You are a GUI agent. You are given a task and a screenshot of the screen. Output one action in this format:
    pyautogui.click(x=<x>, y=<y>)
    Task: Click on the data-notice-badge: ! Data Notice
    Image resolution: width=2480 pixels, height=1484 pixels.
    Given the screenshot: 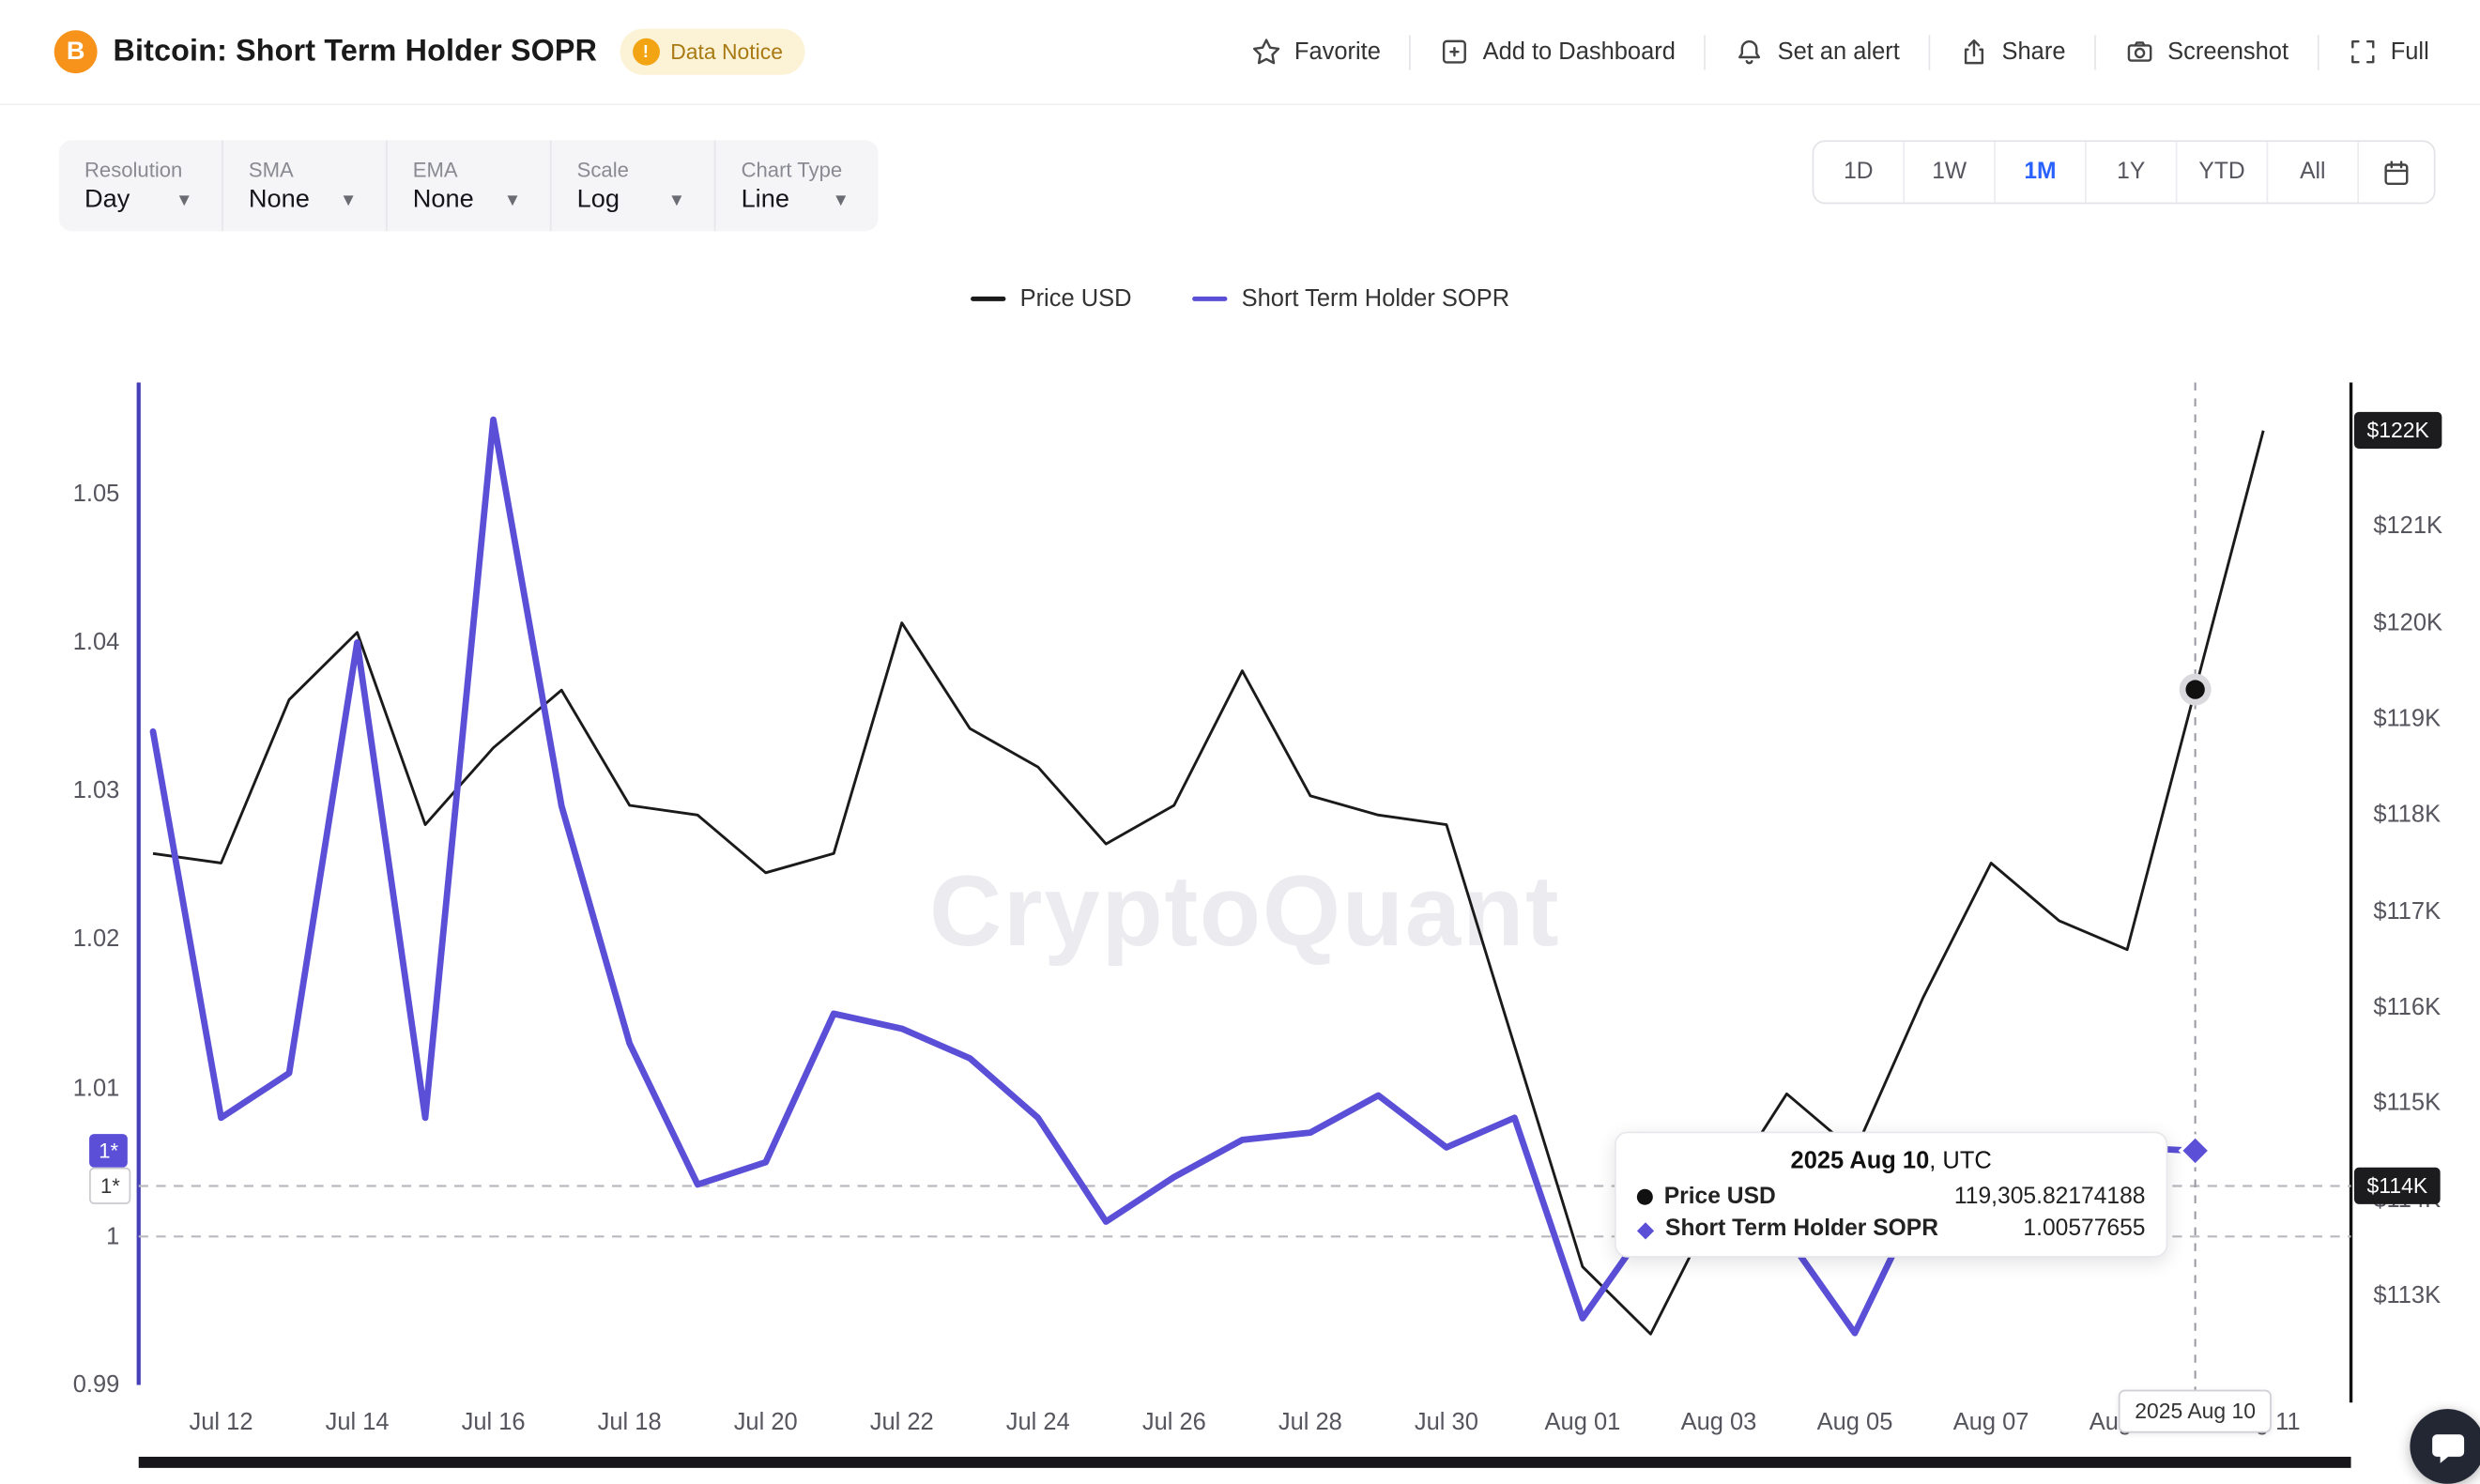 What is the action you would take?
    pyautogui.click(x=712, y=51)
    